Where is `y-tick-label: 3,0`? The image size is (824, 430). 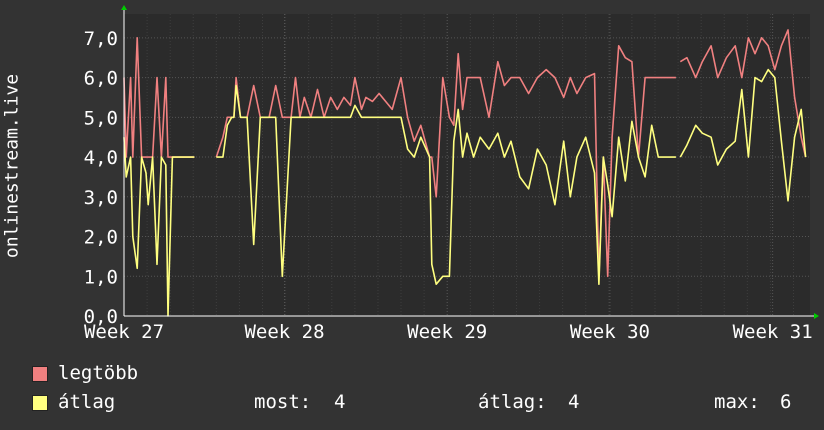 y-tick-label: 3,0 is located at coordinates (101, 198).